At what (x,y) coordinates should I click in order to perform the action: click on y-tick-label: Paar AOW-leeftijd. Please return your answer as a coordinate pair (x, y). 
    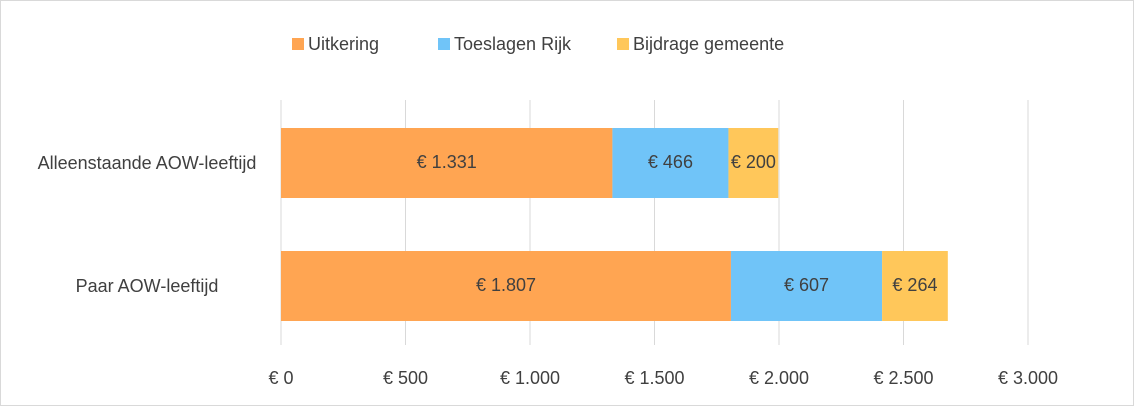
    Looking at the image, I should click on (147, 286).